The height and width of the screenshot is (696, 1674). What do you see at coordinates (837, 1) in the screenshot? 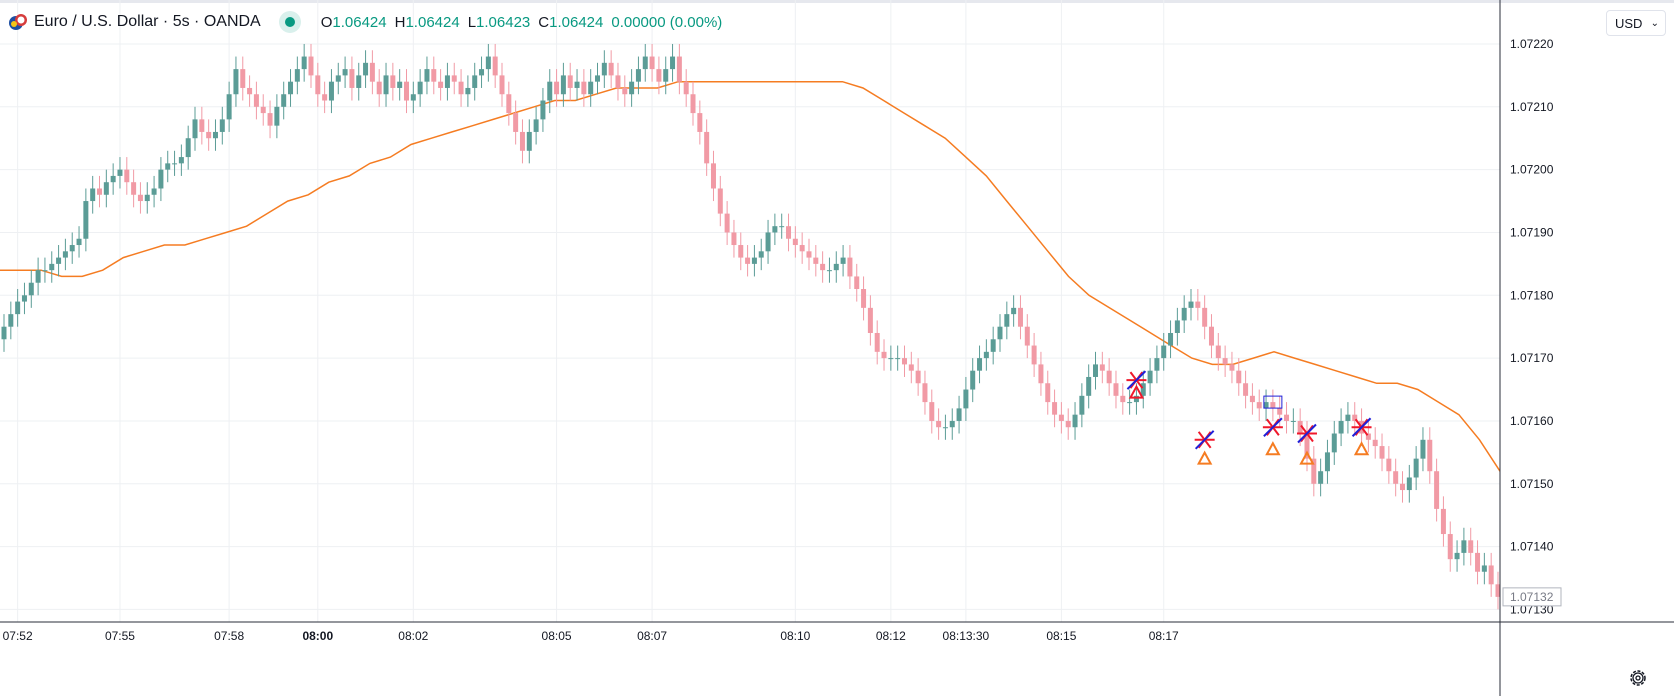
I see `top-border` at bounding box center [837, 1].